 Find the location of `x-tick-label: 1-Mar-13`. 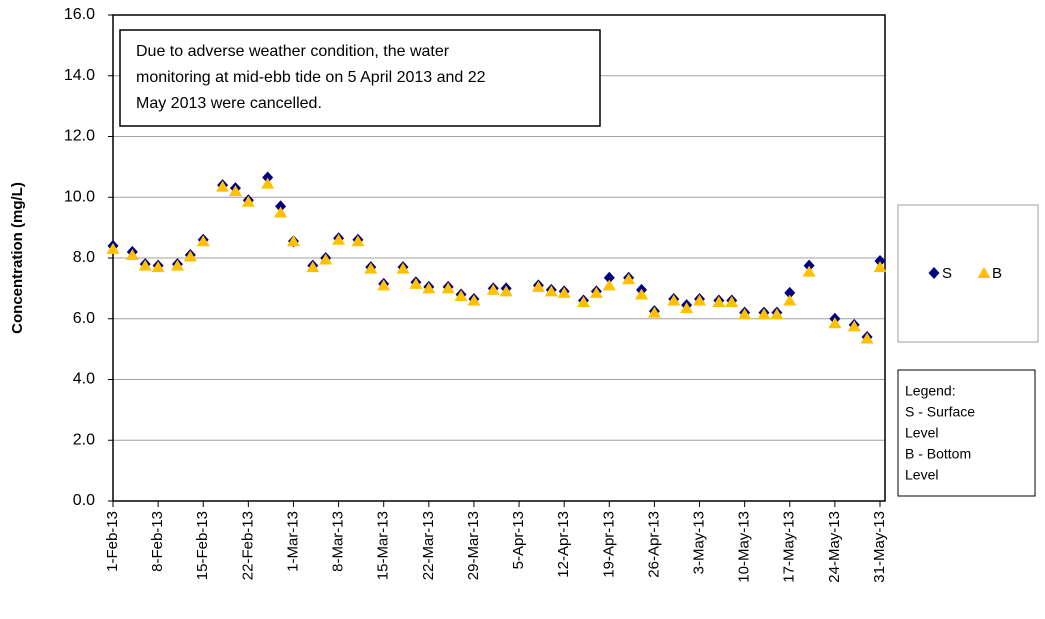

x-tick-label: 1-Mar-13 is located at coordinates (292, 541).